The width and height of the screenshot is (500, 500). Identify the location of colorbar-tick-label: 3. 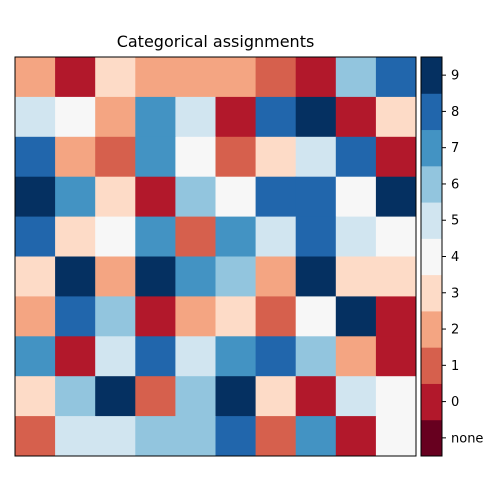
(455, 293).